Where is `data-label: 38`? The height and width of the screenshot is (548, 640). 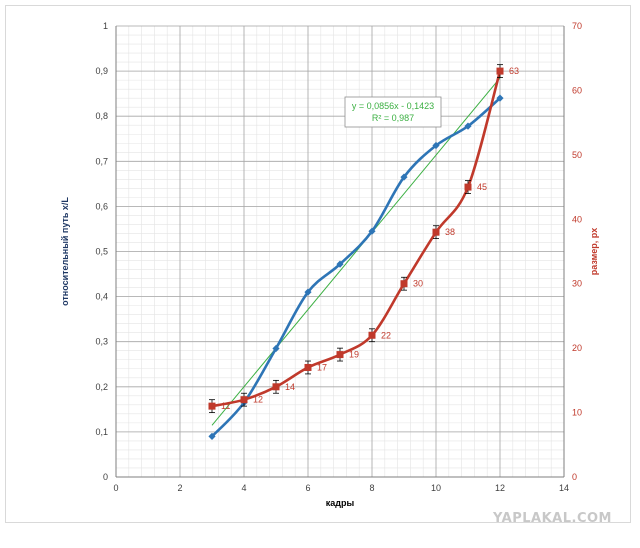 data-label: 38 is located at coordinates (450, 232).